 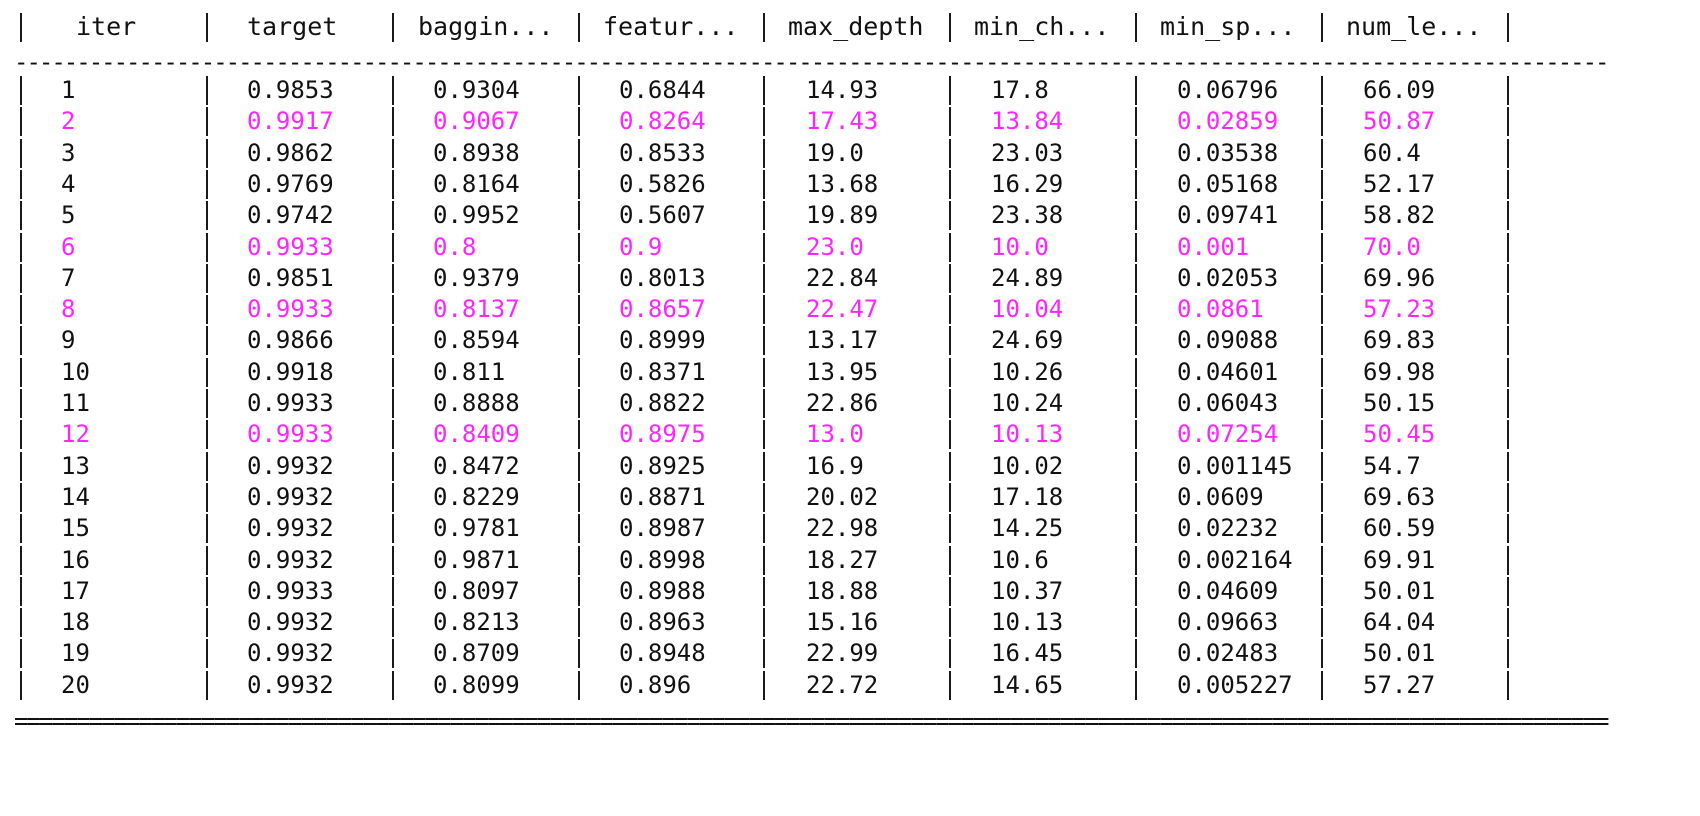 I want to click on table-cell: 9, so click(x=68, y=340).